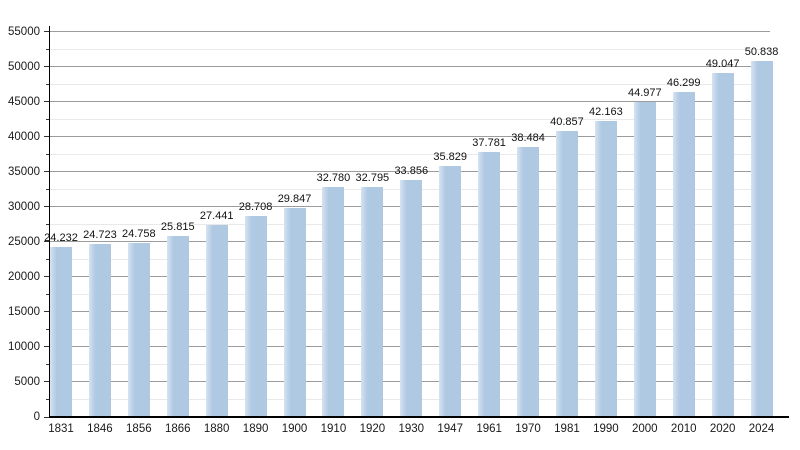  I want to click on x-tick-label: 1856, so click(139, 429).